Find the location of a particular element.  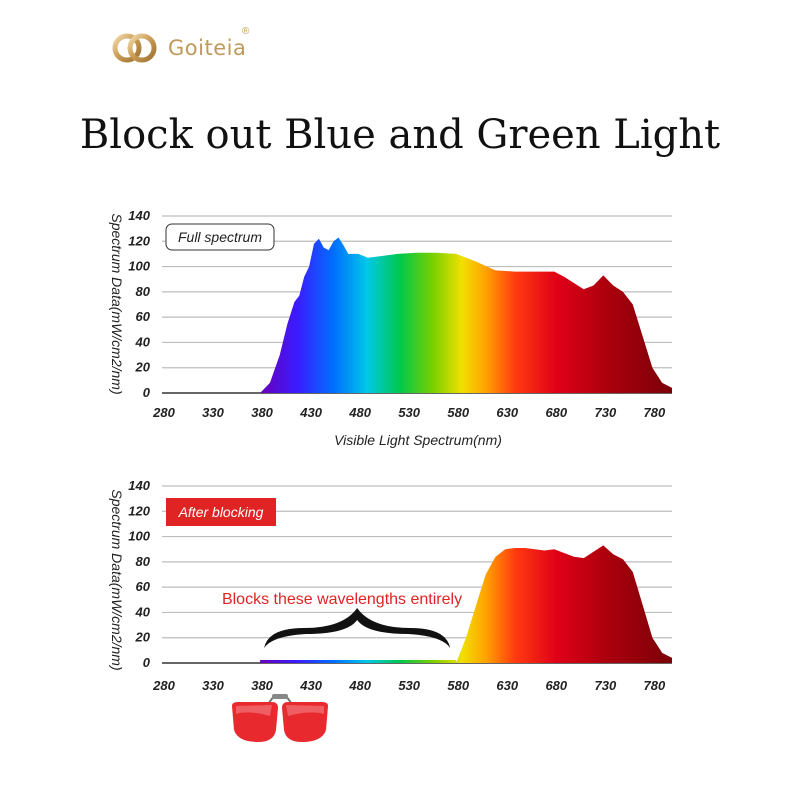

brand-registered-mark: ® is located at coordinates (246, 31).